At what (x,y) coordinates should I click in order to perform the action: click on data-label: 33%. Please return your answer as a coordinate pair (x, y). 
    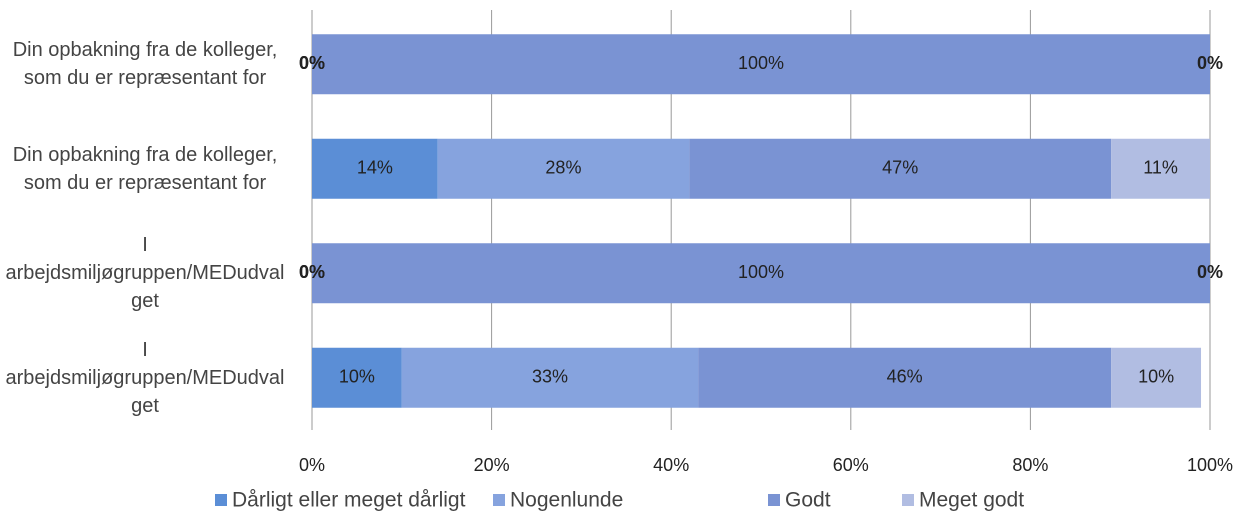
    Looking at the image, I should click on (550, 377).